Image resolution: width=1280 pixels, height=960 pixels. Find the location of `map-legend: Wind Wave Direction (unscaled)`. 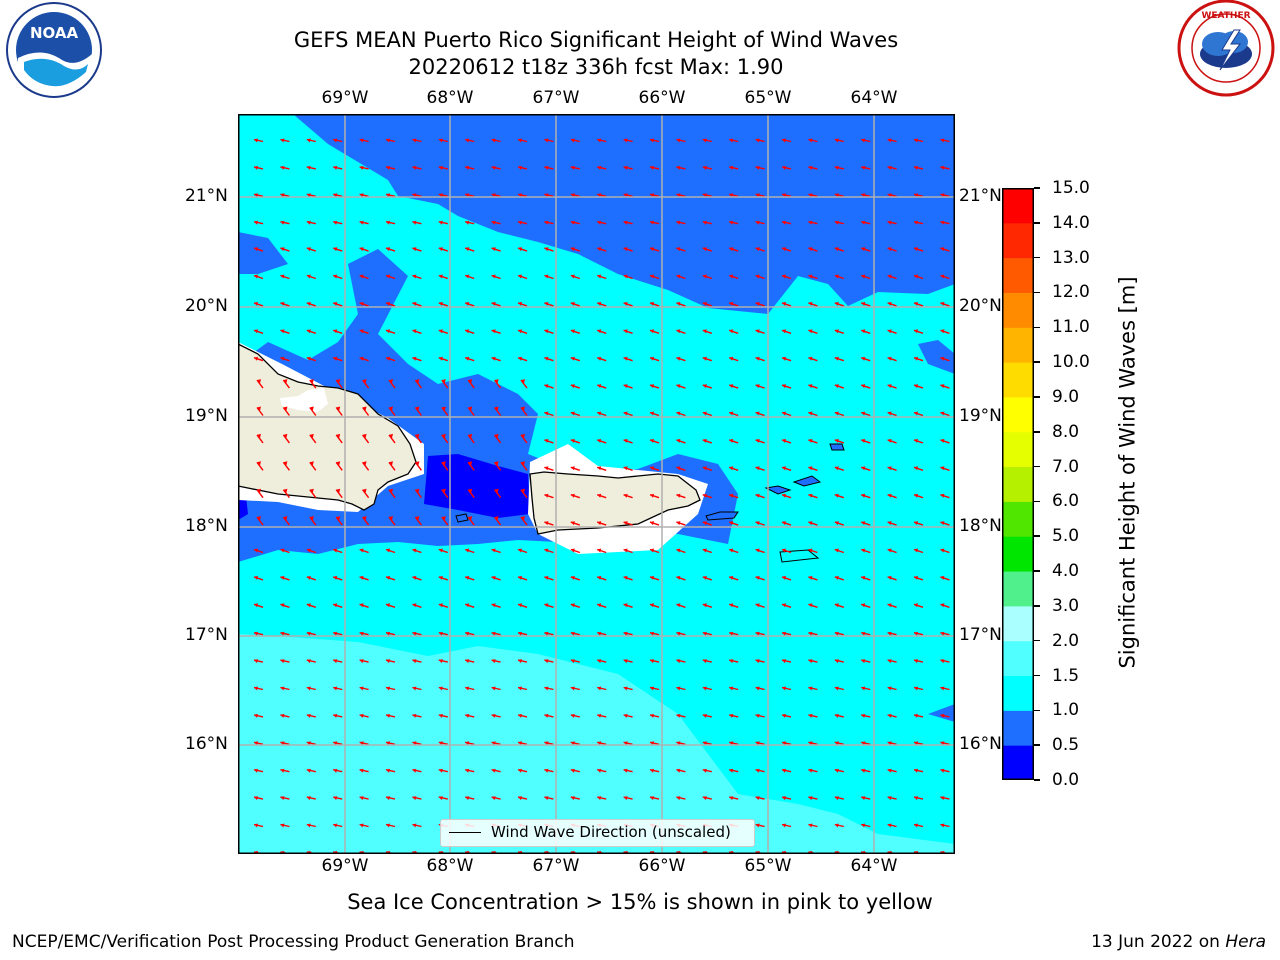

map-legend: Wind Wave Direction (unscaled) is located at coordinates (597, 833).